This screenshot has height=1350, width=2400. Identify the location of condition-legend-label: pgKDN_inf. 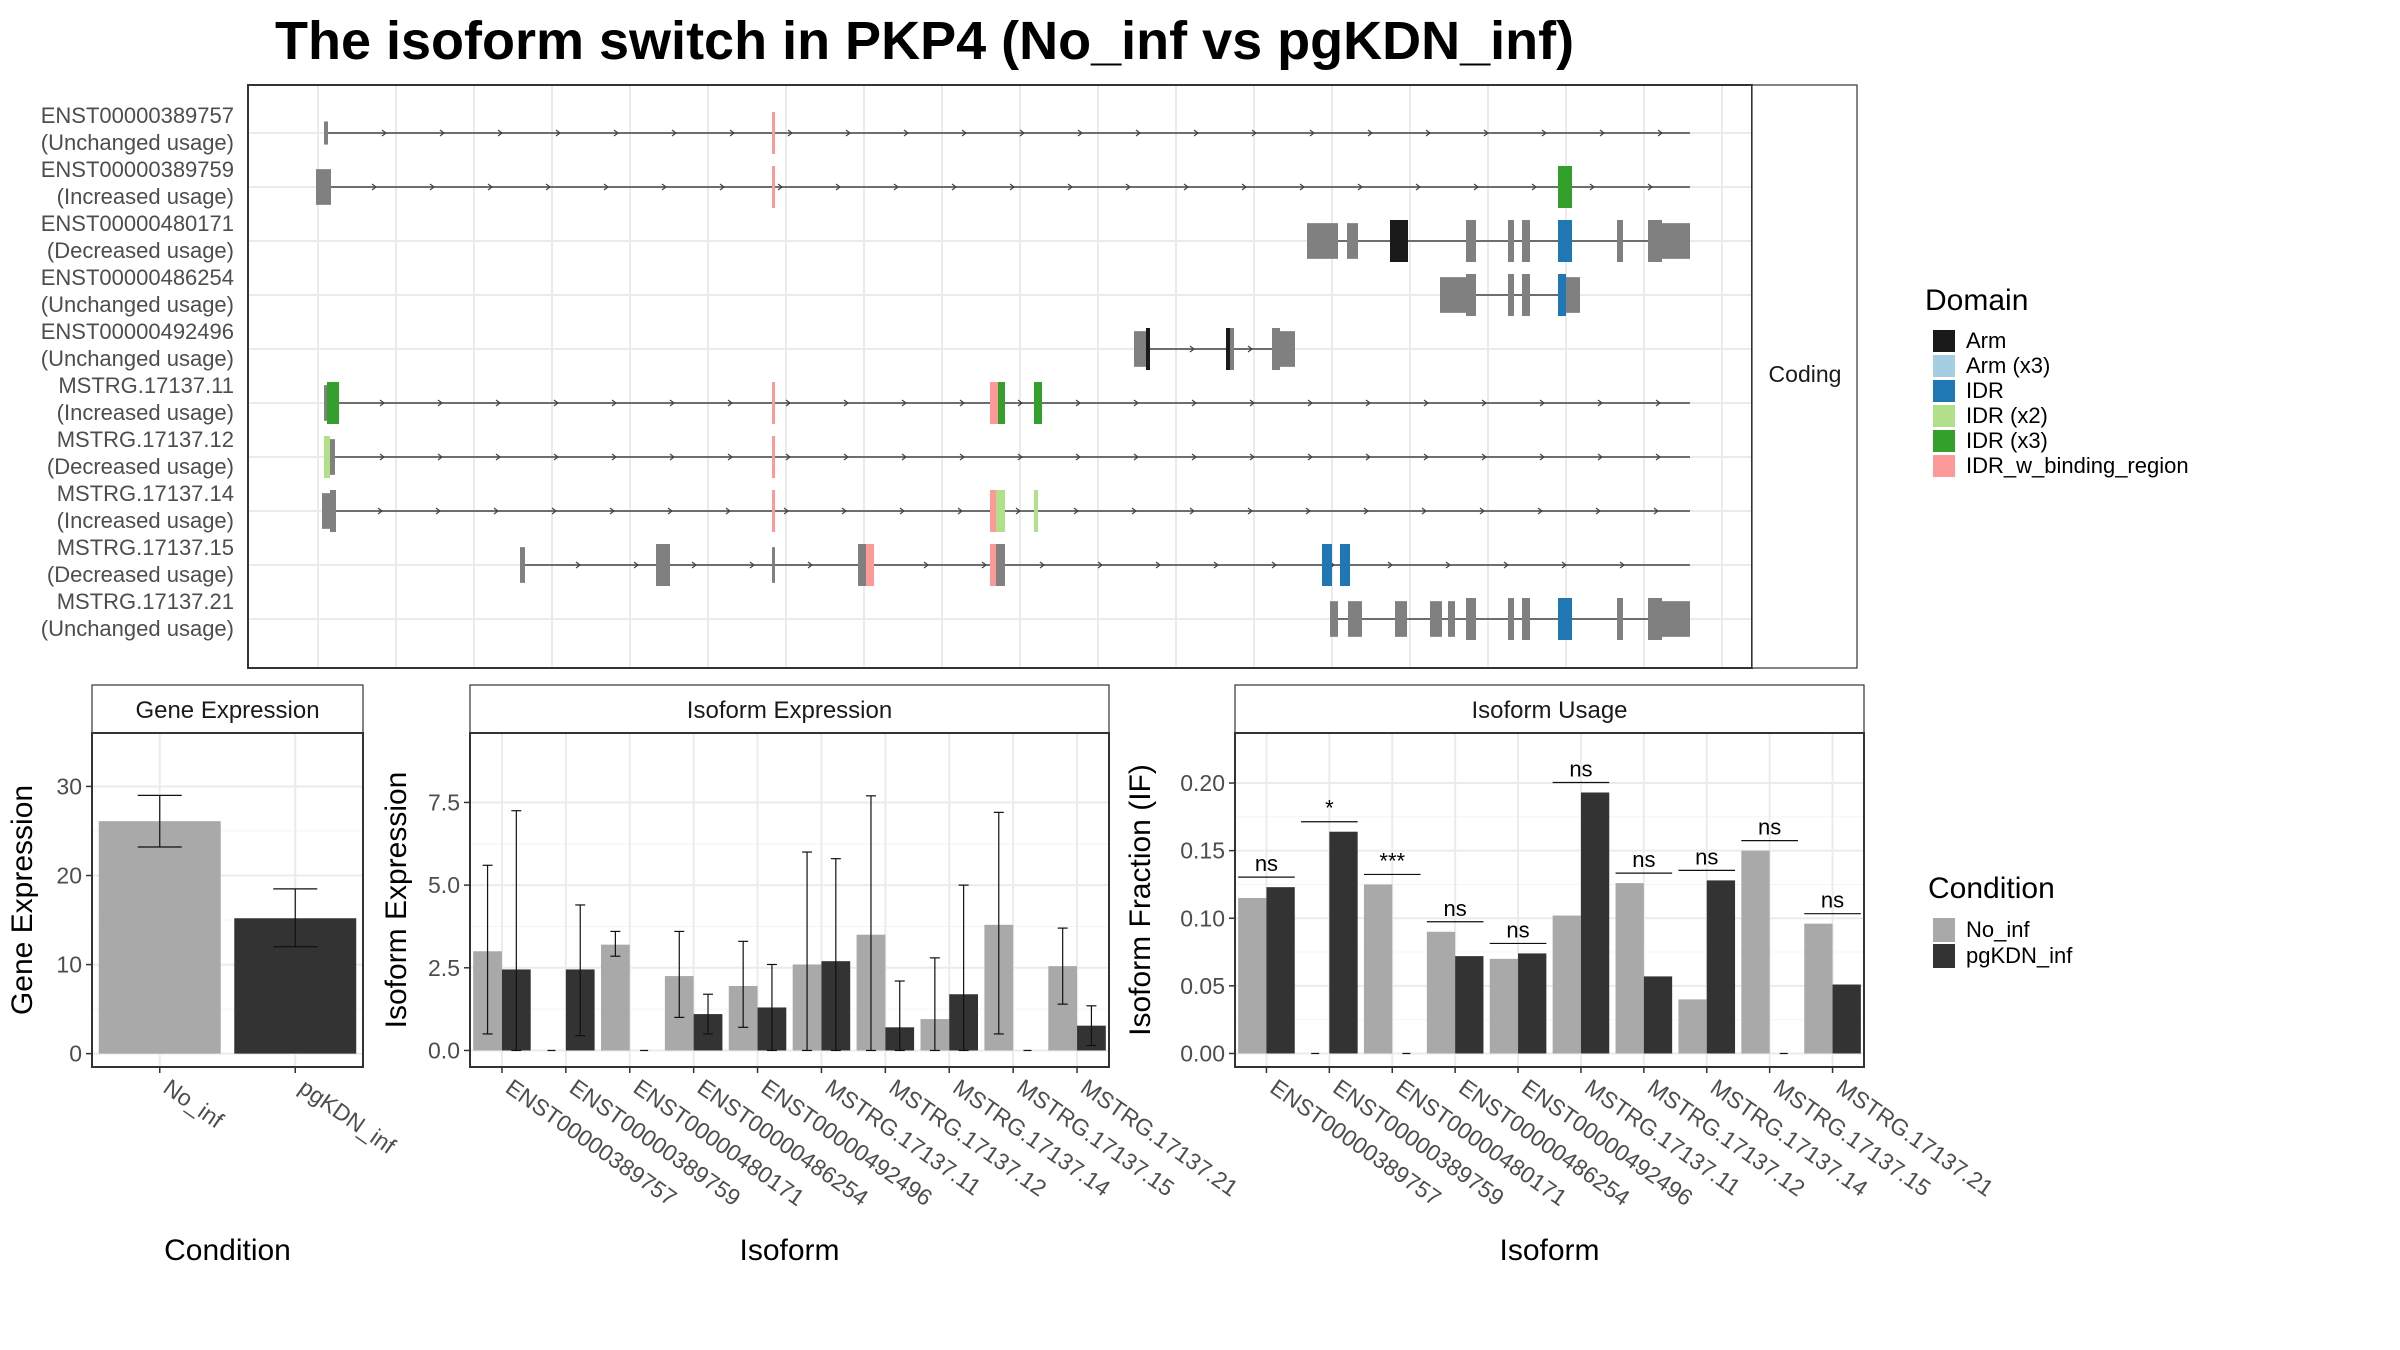
(2019, 955).